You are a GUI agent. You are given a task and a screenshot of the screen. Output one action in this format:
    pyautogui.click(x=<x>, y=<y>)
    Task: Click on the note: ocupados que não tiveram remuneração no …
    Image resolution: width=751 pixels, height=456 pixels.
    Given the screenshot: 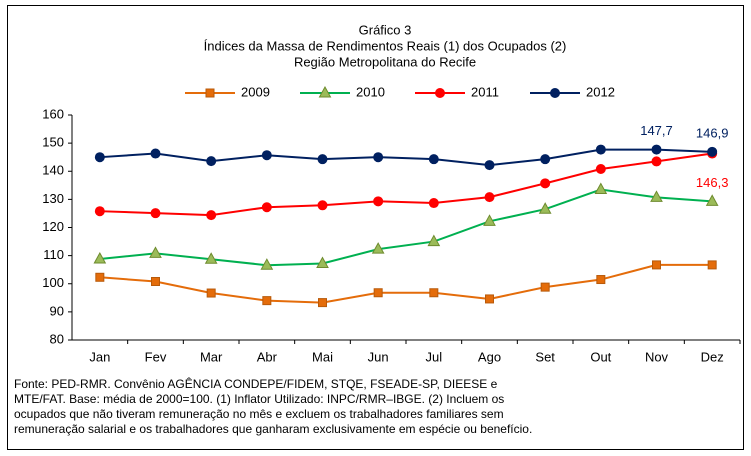 What is the action you would take?
    pyautogui.click(x=259, y=414)
    